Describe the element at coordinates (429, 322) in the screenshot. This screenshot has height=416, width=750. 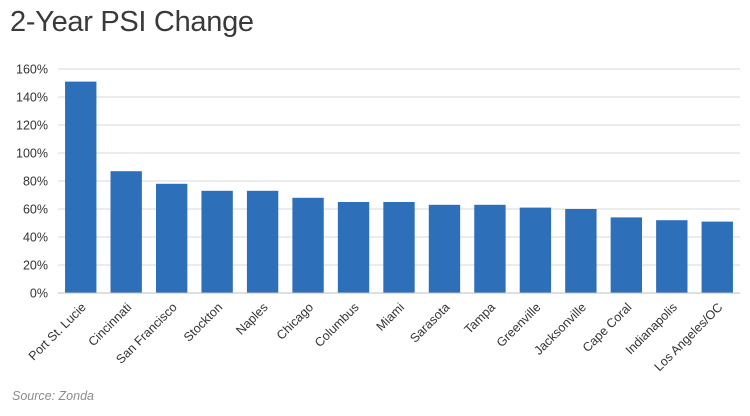
I see `x-category-label: Sarasota` at that location.